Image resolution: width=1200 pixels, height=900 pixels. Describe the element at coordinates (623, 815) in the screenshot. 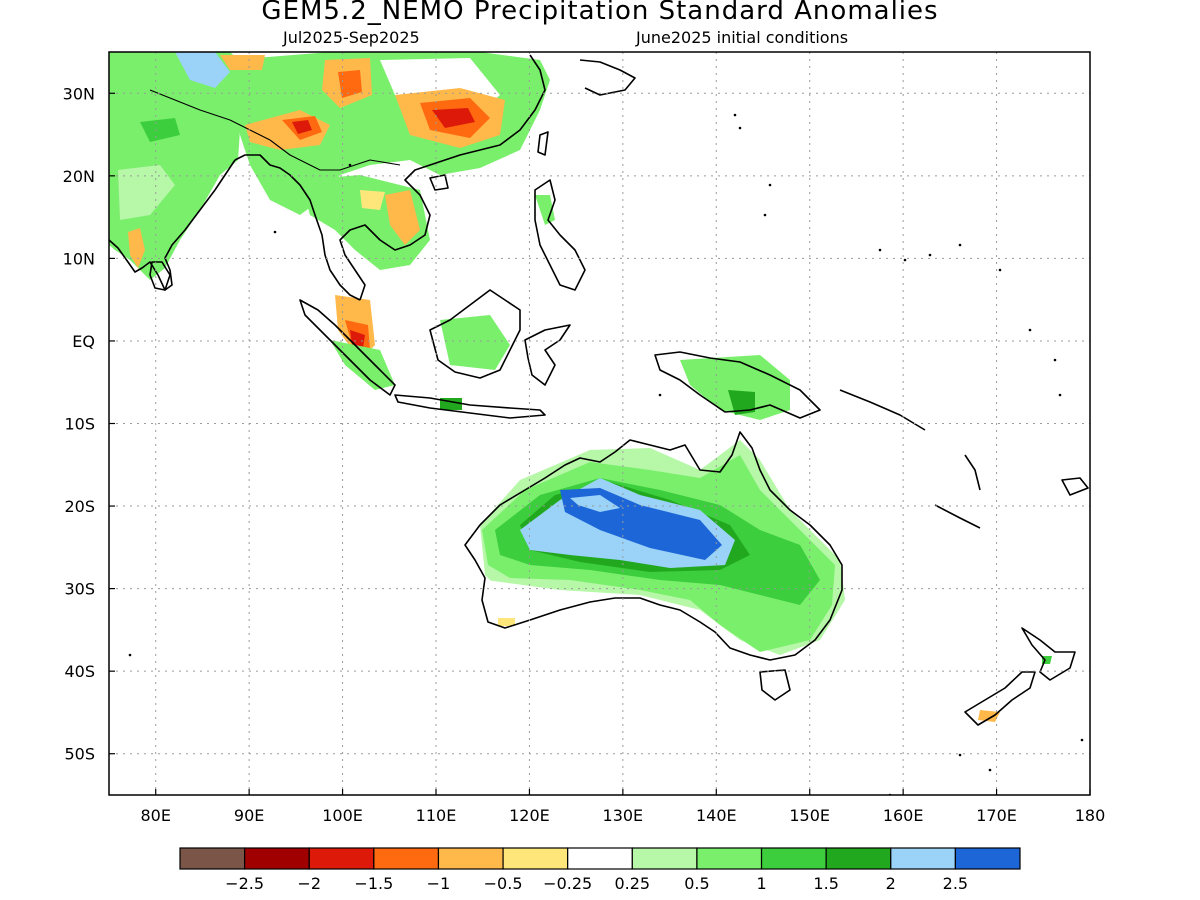

I see `lon-tick-label: 130E` at that location.